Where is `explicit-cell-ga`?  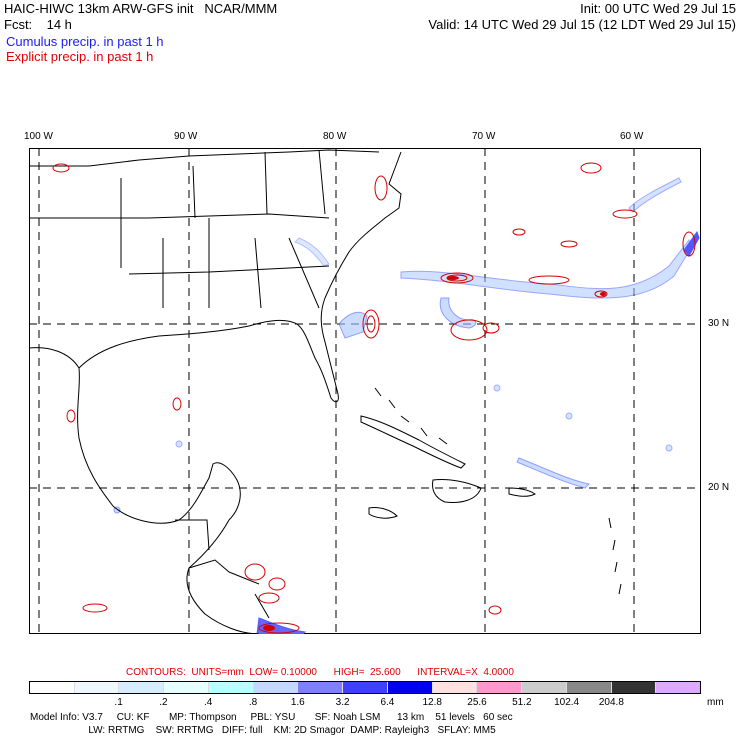
explicit-cell-ga is located at coordinates (371, 324).